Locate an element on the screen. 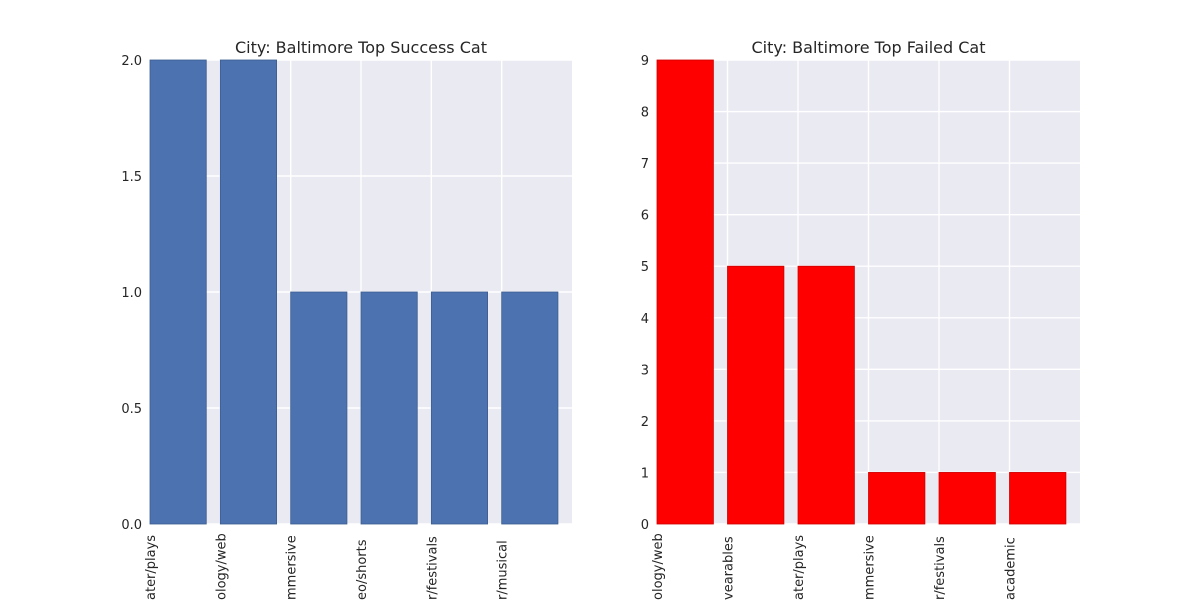  y-tick-label: 1.0 is located at coordinates (131, 293).